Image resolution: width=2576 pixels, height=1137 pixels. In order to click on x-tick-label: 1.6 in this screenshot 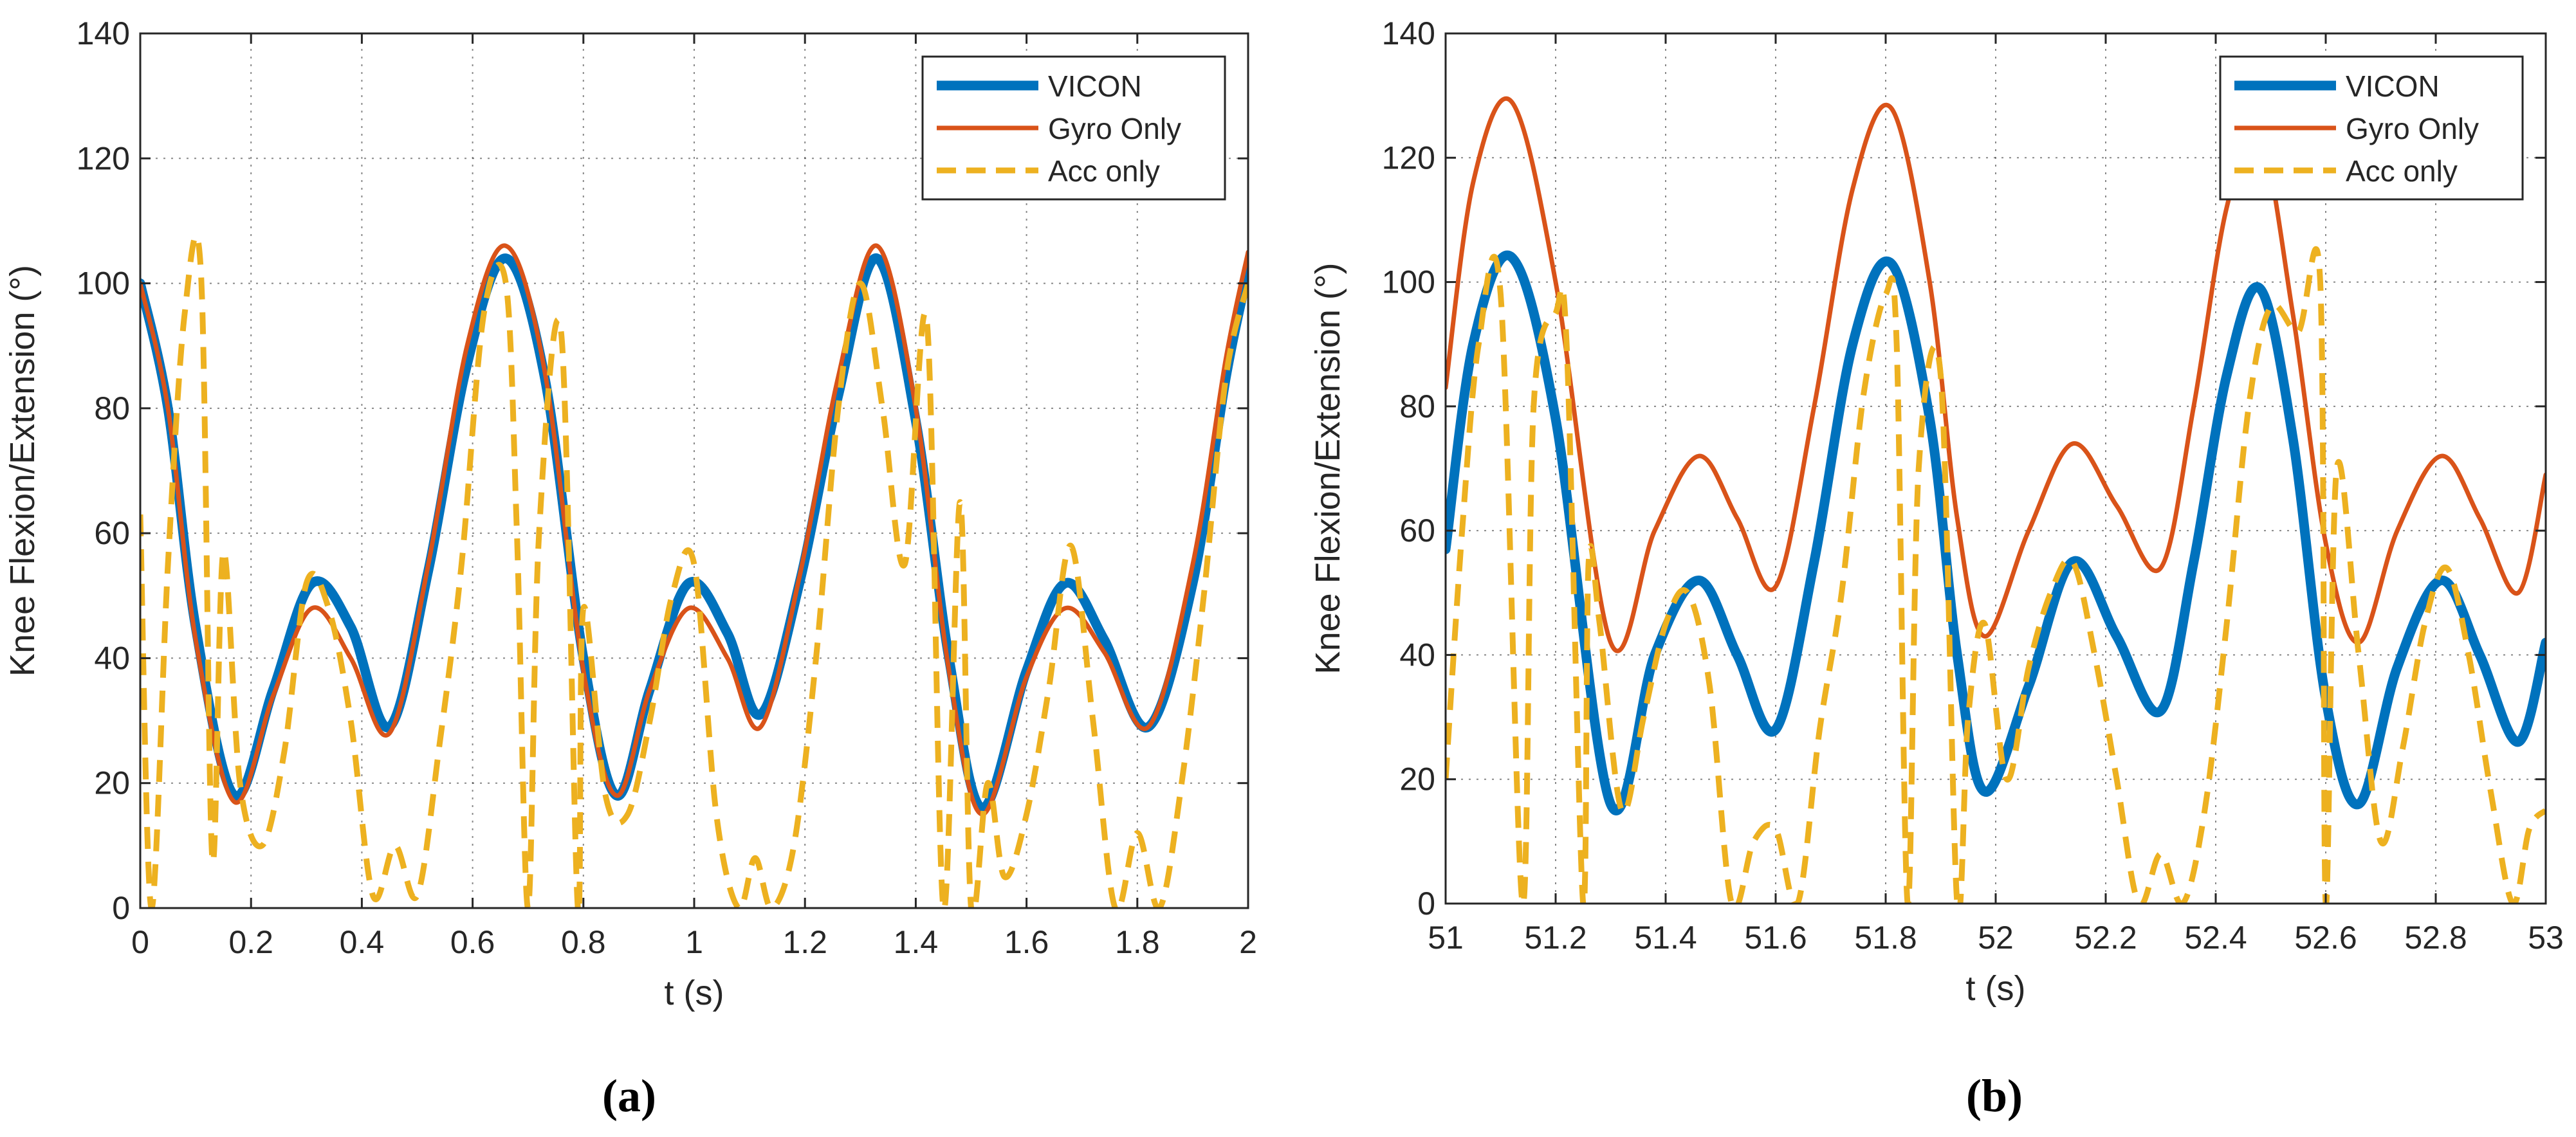, I will do `click(1026, 942)`.